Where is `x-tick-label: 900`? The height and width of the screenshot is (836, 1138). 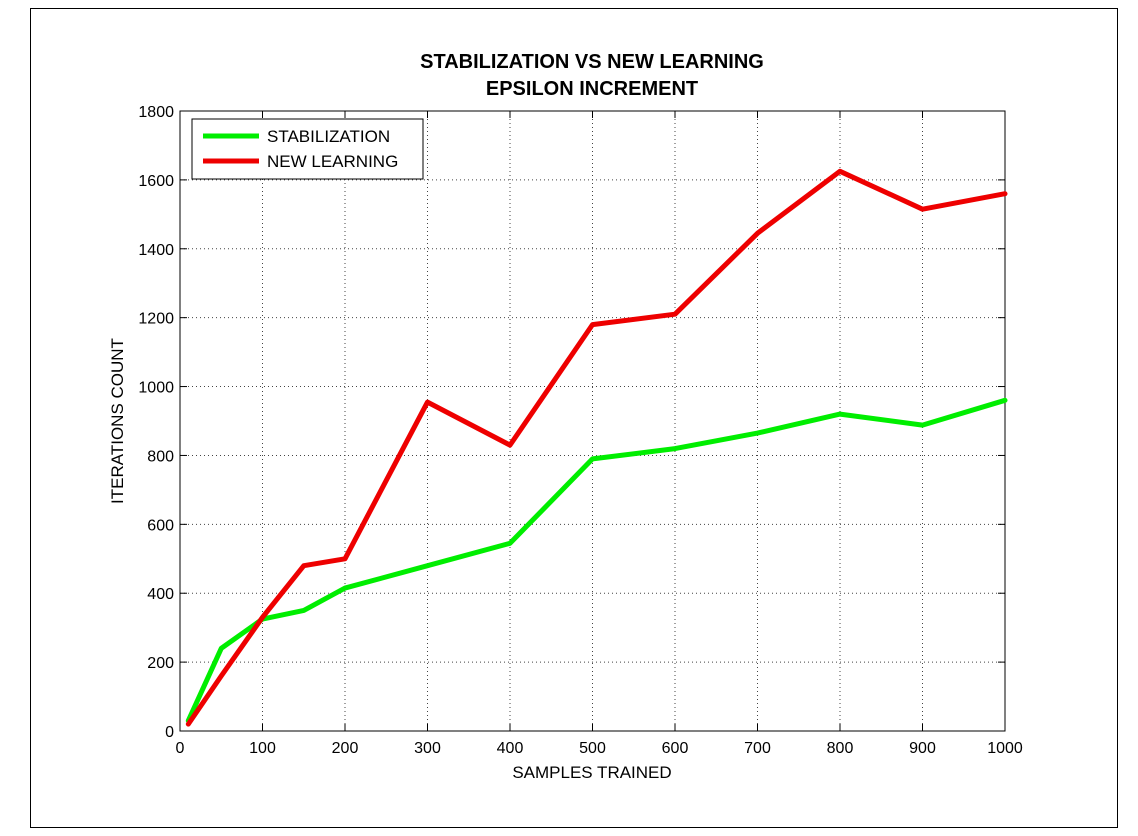 x-tick-label: 900 is located at coordinates (922, 748).